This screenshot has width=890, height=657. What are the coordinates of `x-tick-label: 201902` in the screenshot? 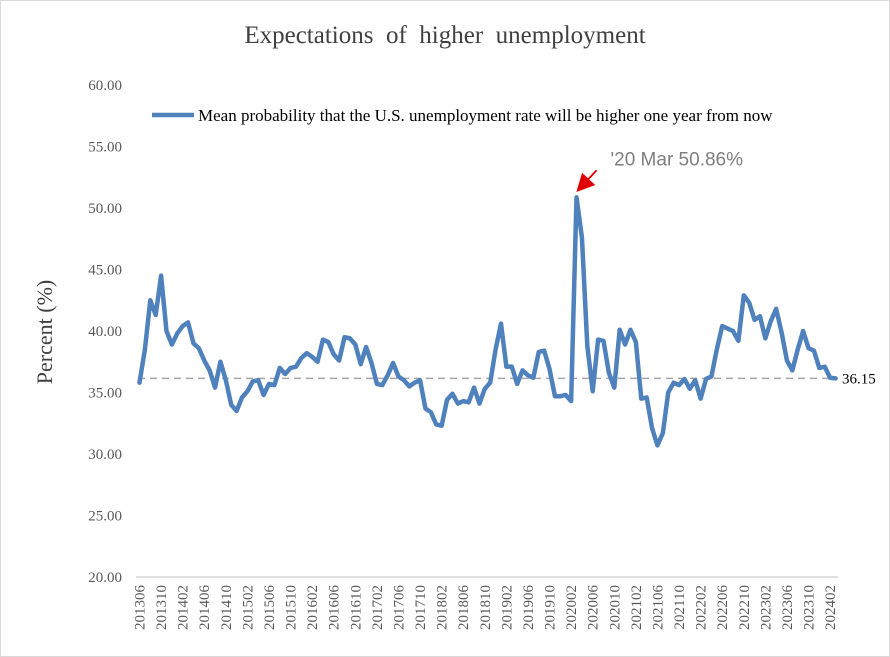 It's located at (507, 607).